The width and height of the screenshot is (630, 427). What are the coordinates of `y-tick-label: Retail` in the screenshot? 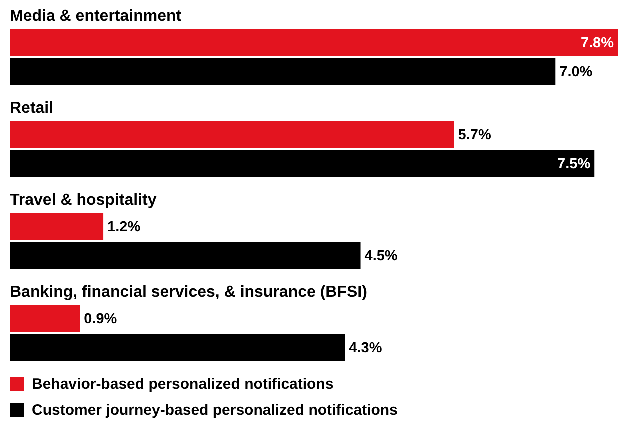 It's located at (32, 108).